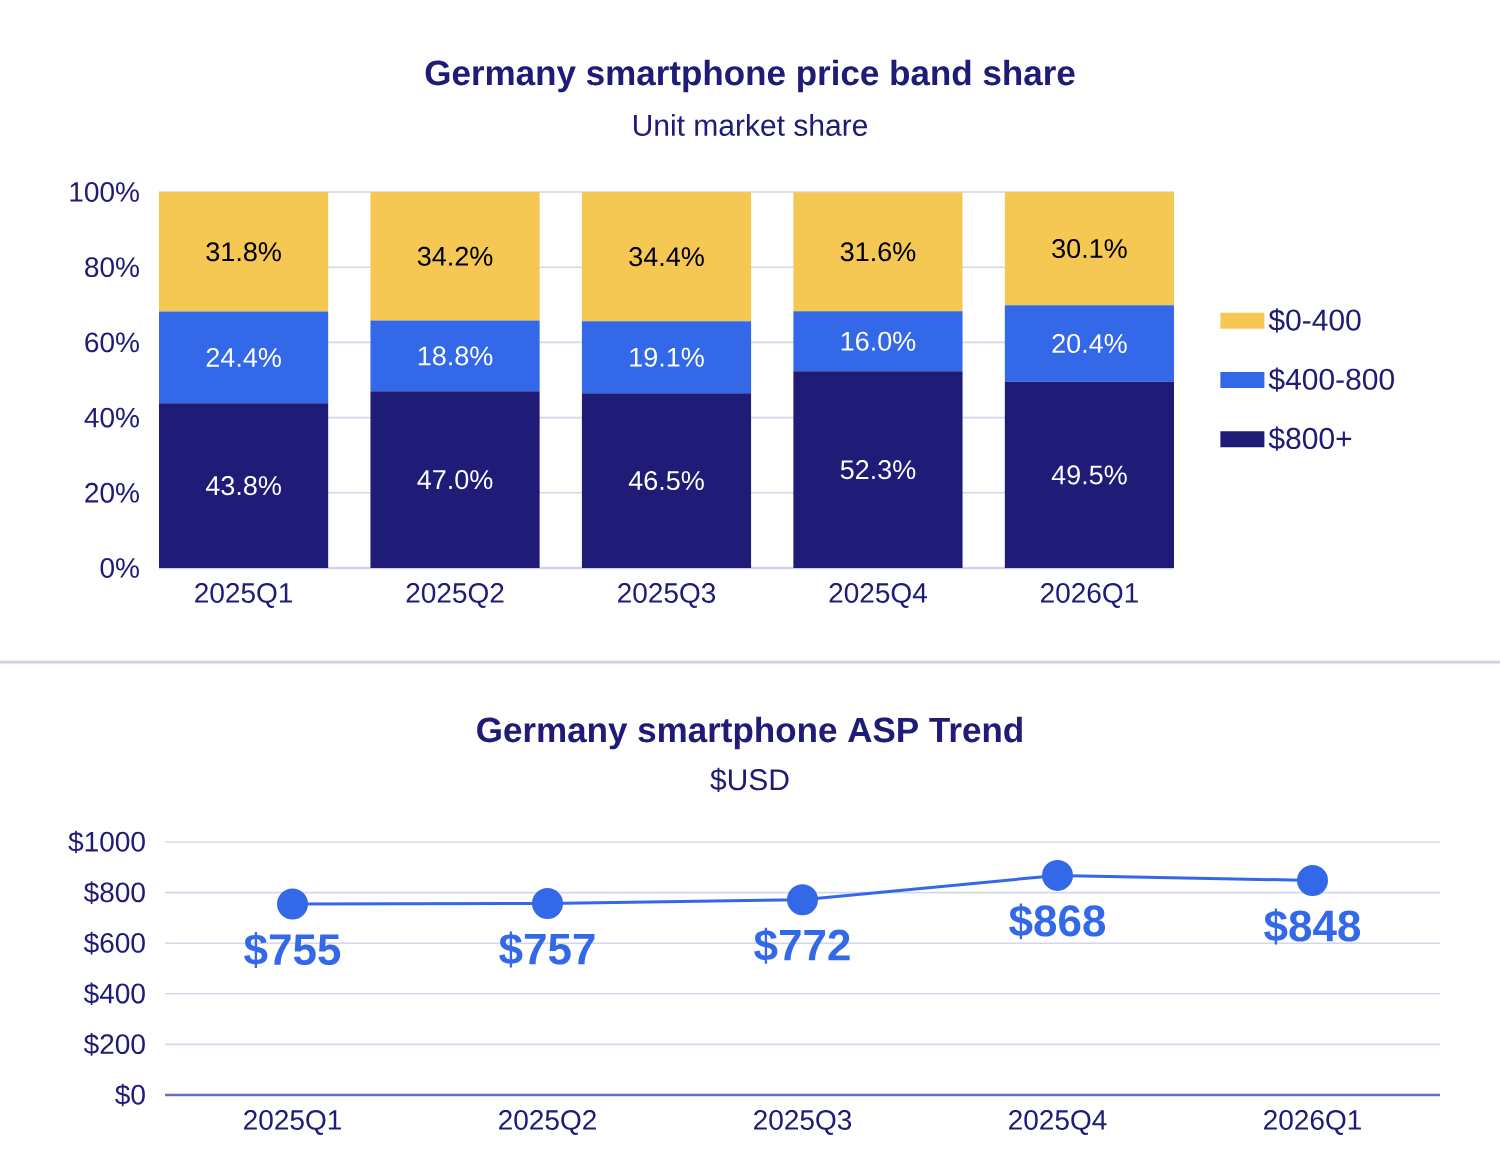 Image resolution: width=1500 pixels, height=1167 pixels. Describe the element at coordinates (114, 943) in the screenshot. I see `y-tick-label: $600` at that location.